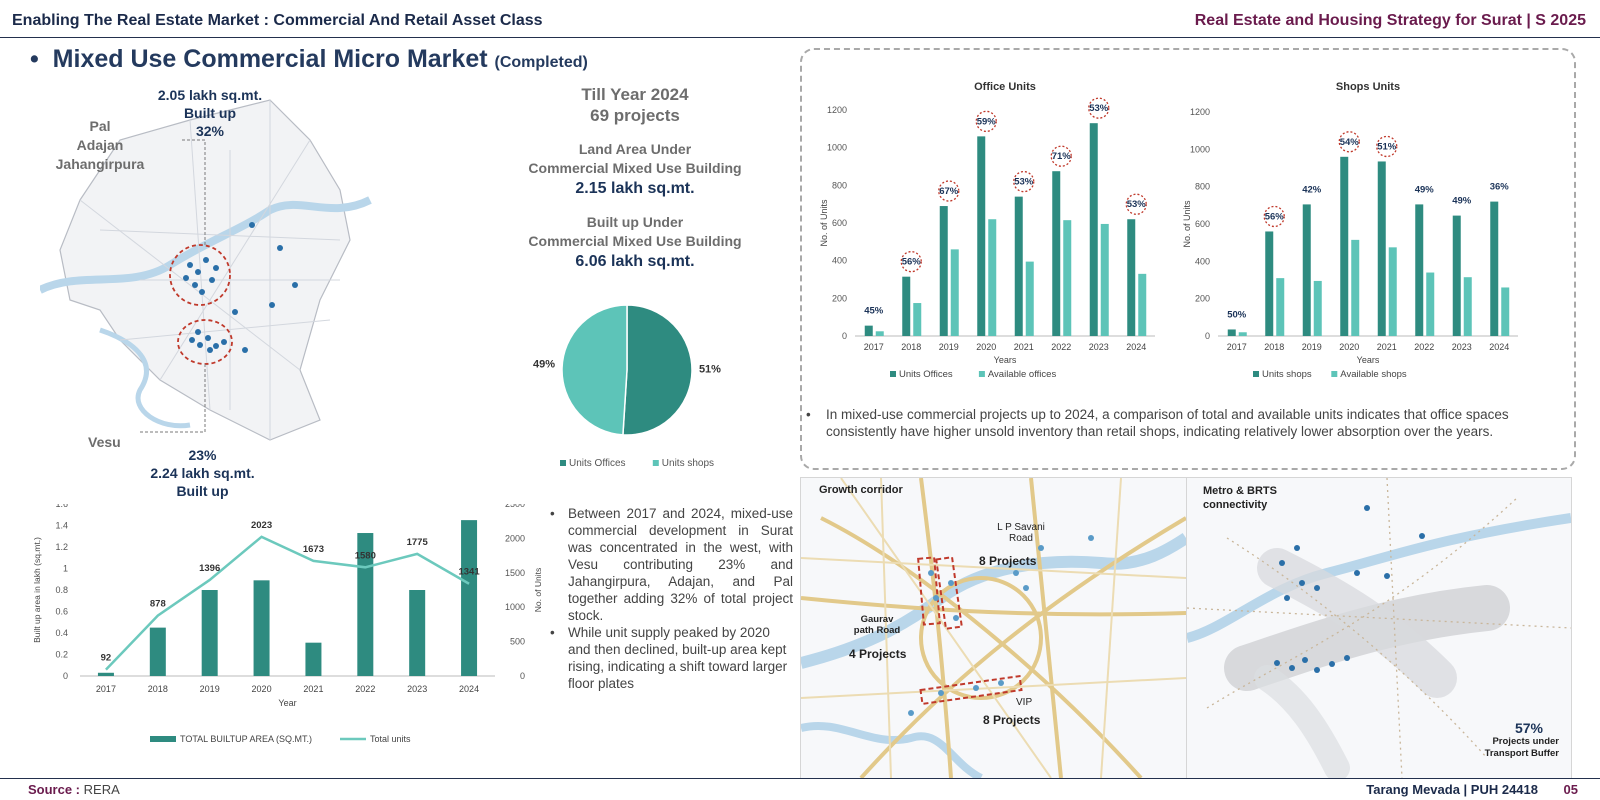  I want to click on brts-lines, so click(1379, 628).